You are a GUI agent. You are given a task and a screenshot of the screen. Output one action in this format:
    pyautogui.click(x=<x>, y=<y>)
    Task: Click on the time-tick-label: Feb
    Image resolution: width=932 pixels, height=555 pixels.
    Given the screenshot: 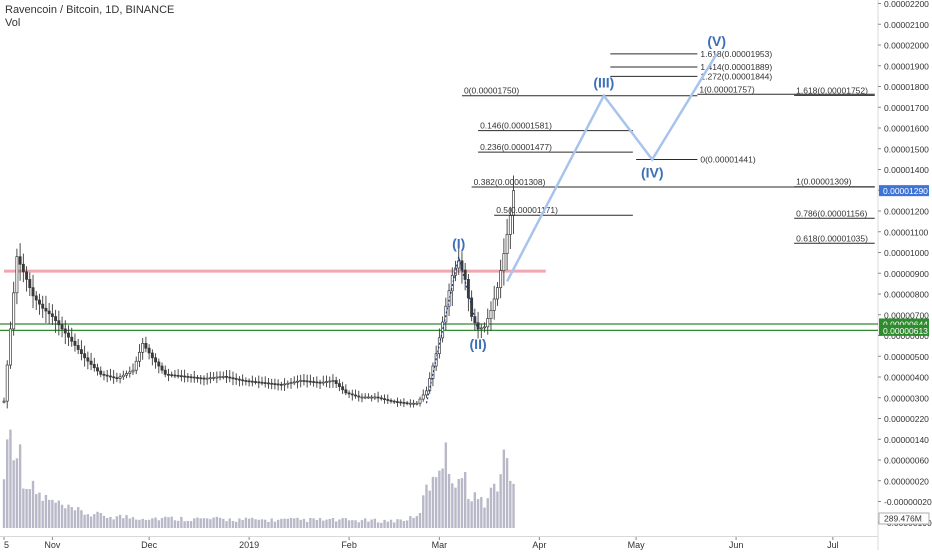 What is the action you would take?
    pyautogui.click(x=349, y=545)
    